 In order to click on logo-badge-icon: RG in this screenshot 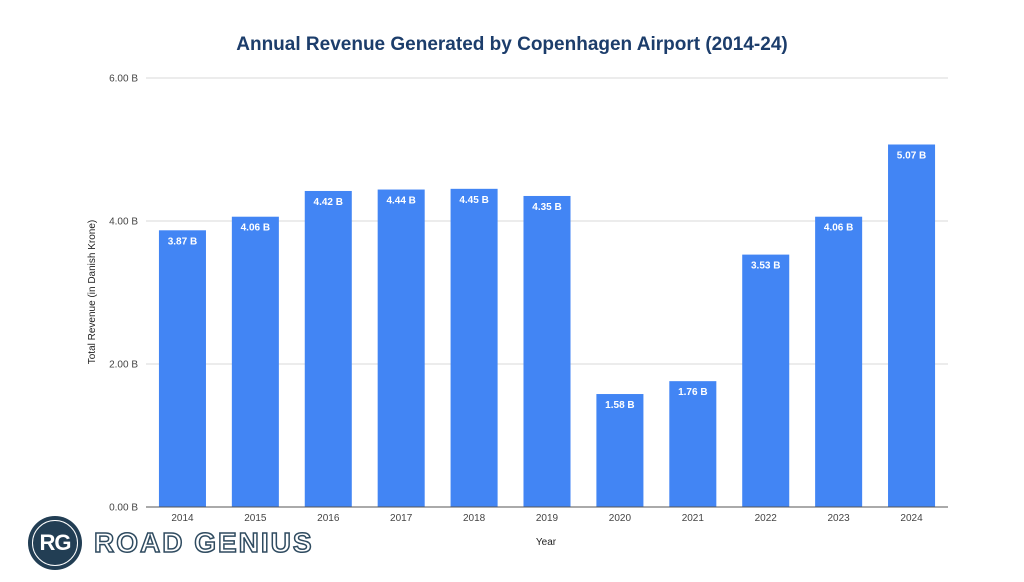, I will do `click(55, 543)`.